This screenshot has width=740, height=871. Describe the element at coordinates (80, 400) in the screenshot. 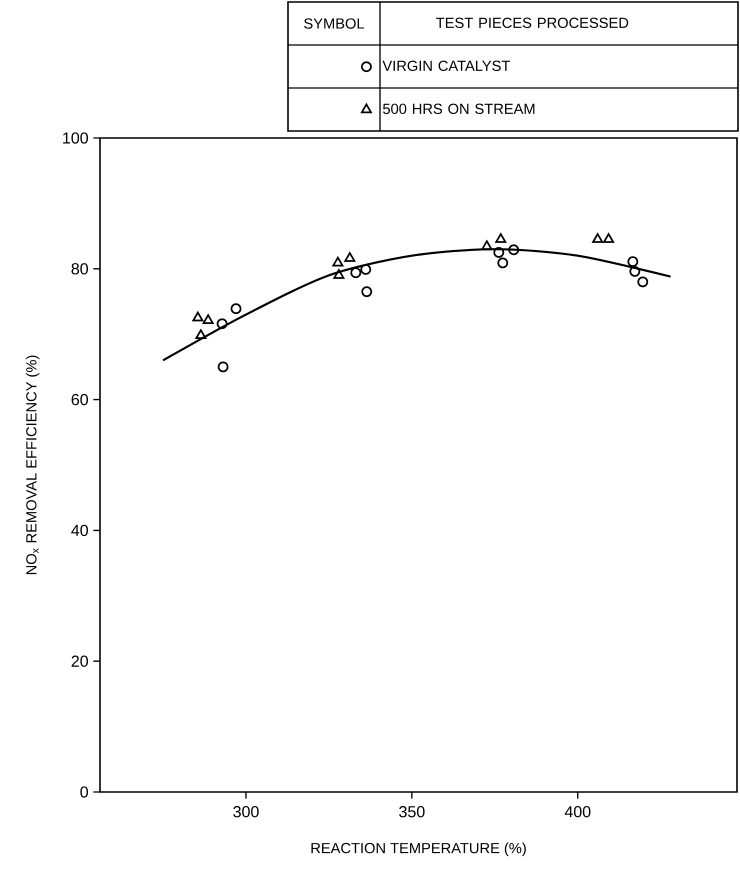

I see `y-tick-label: 60` at that location.